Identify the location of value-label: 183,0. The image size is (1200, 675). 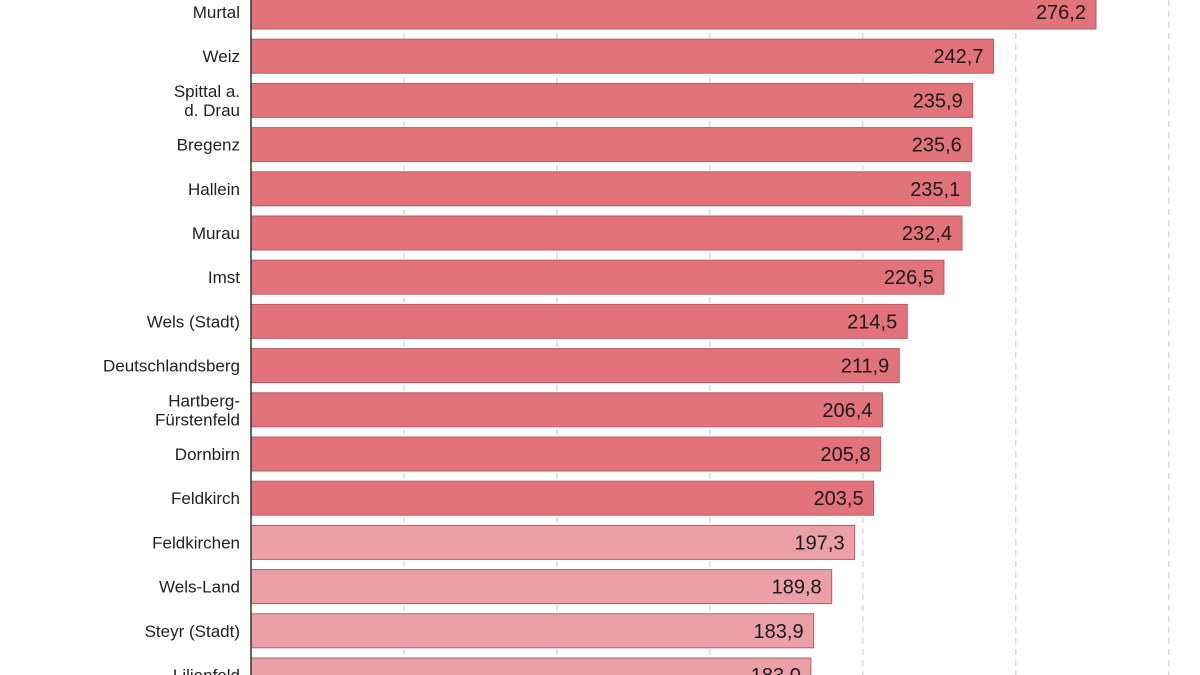
(776, 670).